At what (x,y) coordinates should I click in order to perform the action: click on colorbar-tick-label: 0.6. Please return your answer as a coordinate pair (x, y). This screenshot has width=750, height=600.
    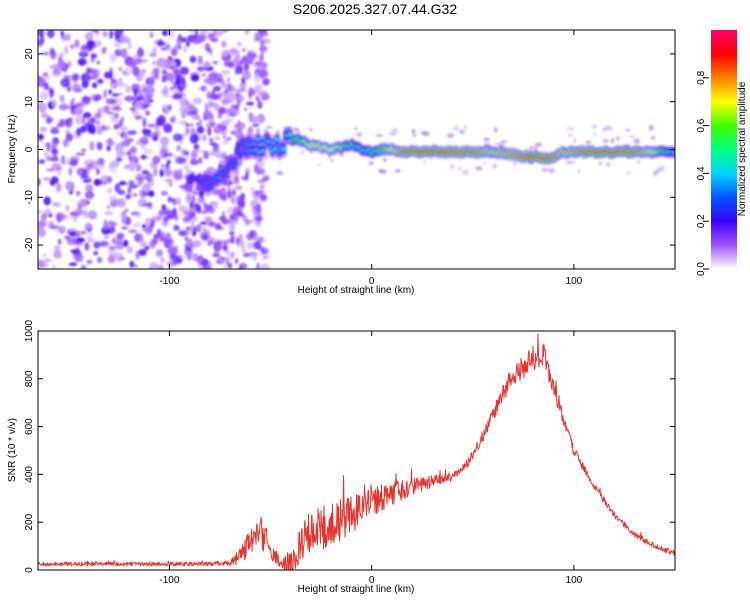
    Looking at the image, I should click on (701, 125).